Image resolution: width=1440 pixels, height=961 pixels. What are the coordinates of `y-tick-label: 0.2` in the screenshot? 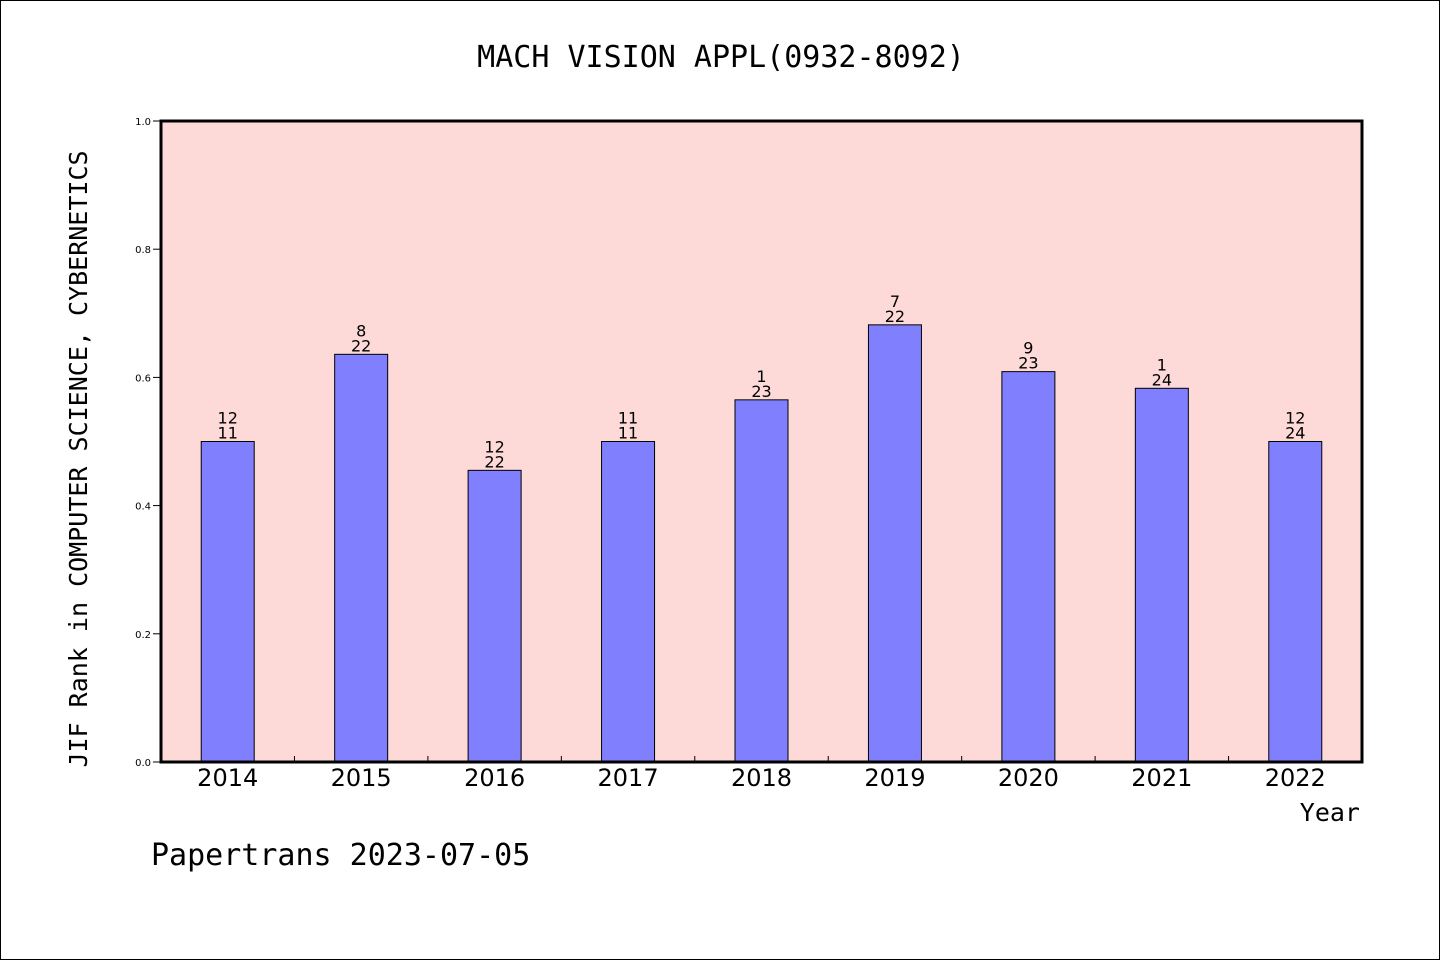 It's located at (143, 635).